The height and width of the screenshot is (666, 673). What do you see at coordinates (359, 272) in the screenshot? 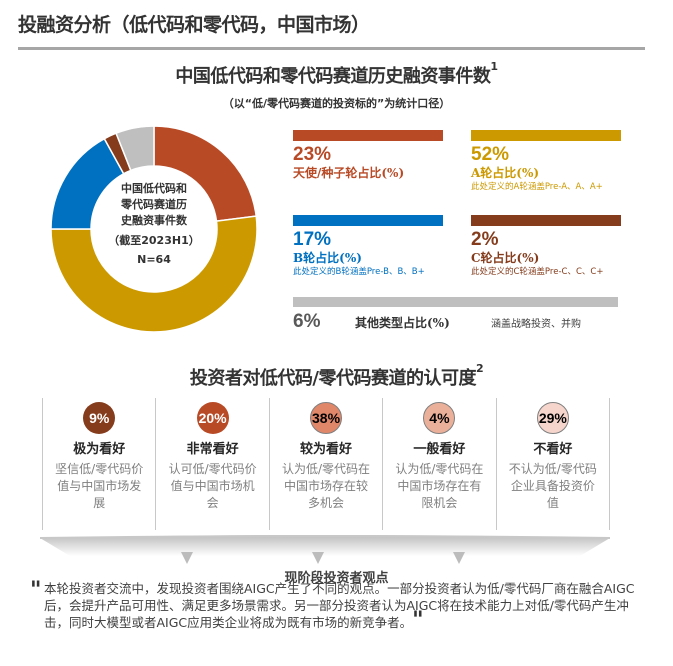
I see `stat-note: 此处定义的B轮涵盖Pre-B、B、B+` at bounding box center [359, 272].